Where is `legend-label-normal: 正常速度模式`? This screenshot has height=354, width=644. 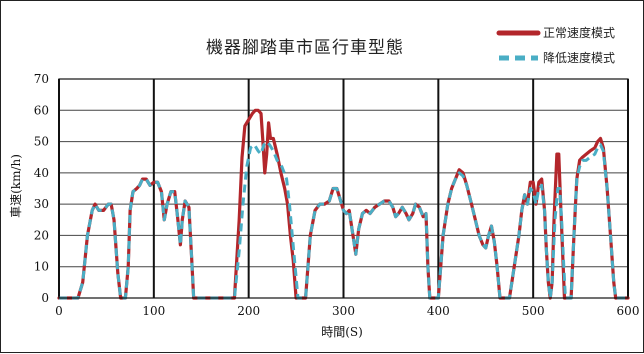
legend-label-normal: 正常速度模式 is located at coordinates (579, 32).